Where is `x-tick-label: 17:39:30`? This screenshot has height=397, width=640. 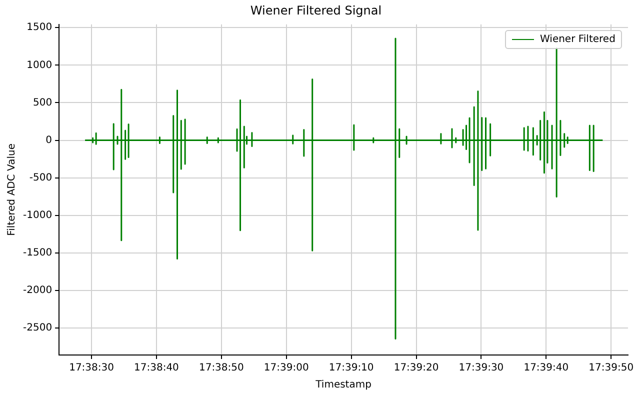 x-tick-label: 17:39:30 is located at coordinates (481, 368).